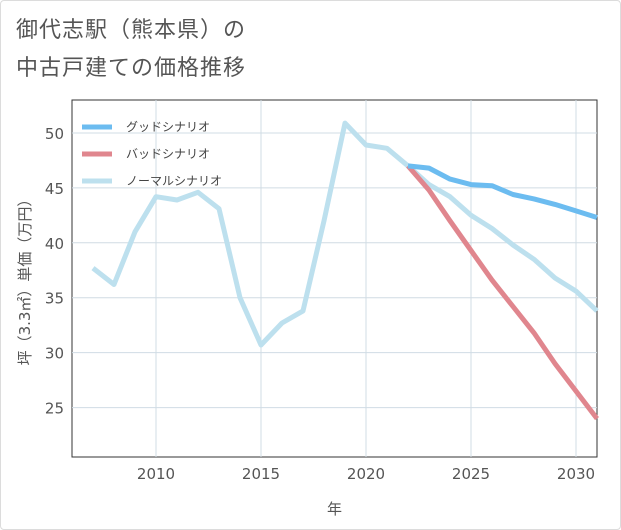 This screenshot has width=621, height=530. I want to click on x-axis-title: 年, so click(334, 509).